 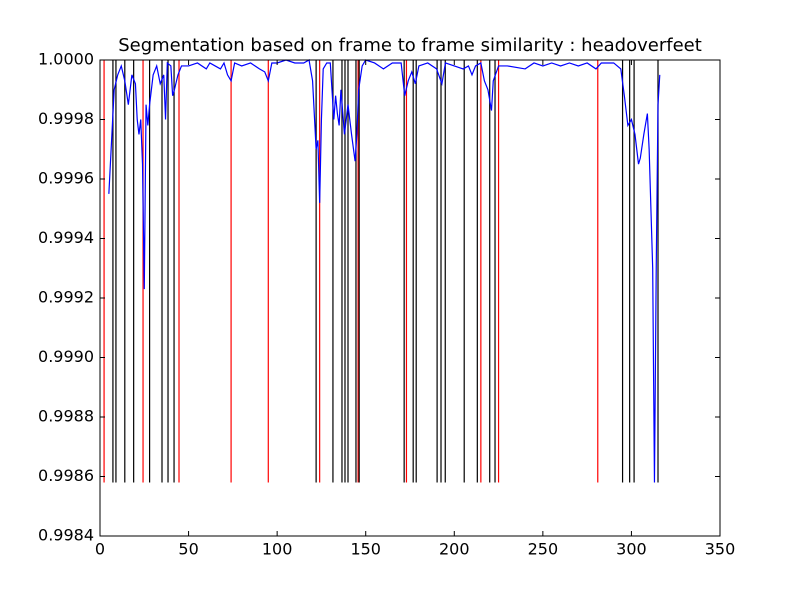 What do you see at coordinates (277, 549) in the screenshot?
I see `x-tick-label: 100` at bounding box center [277, 549].